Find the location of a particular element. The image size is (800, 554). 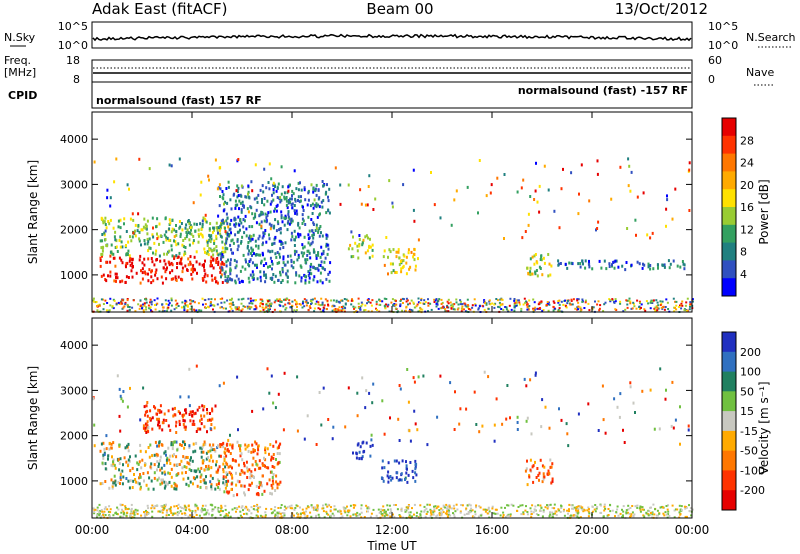

nsky-panel-frame is located at coordinates (392, 35).